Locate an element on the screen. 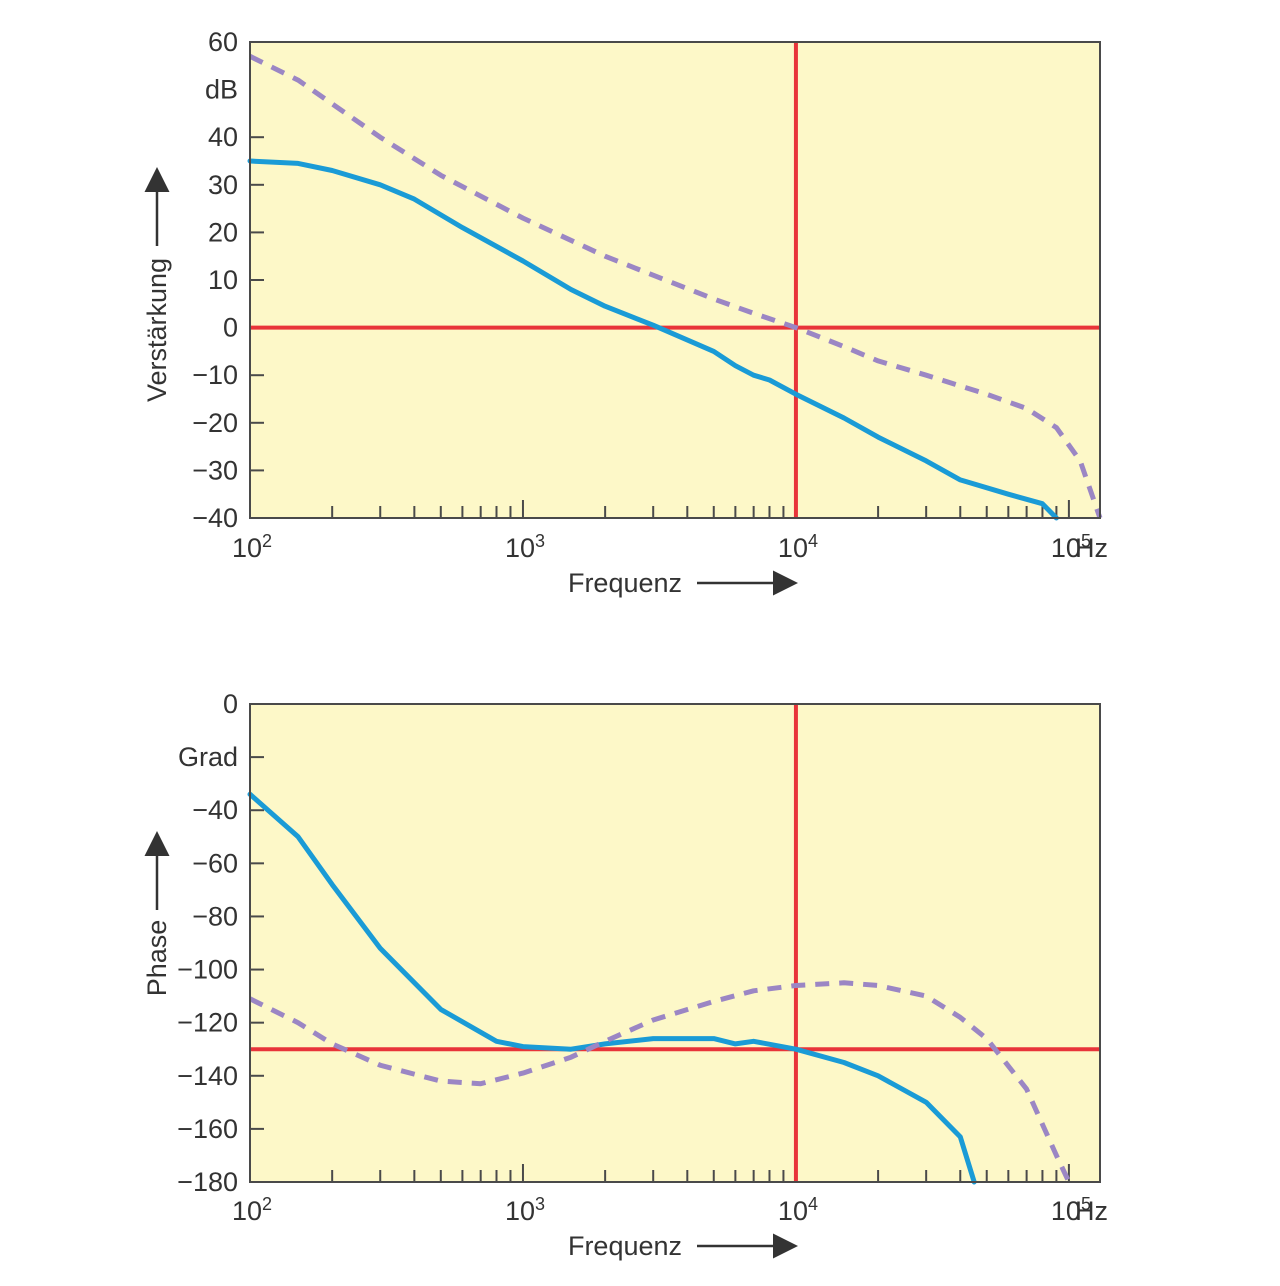 Image resolution: width=1280 pixels, height=1286 pixels. y-tick-label: 40 is located at coordinates (223, 137).